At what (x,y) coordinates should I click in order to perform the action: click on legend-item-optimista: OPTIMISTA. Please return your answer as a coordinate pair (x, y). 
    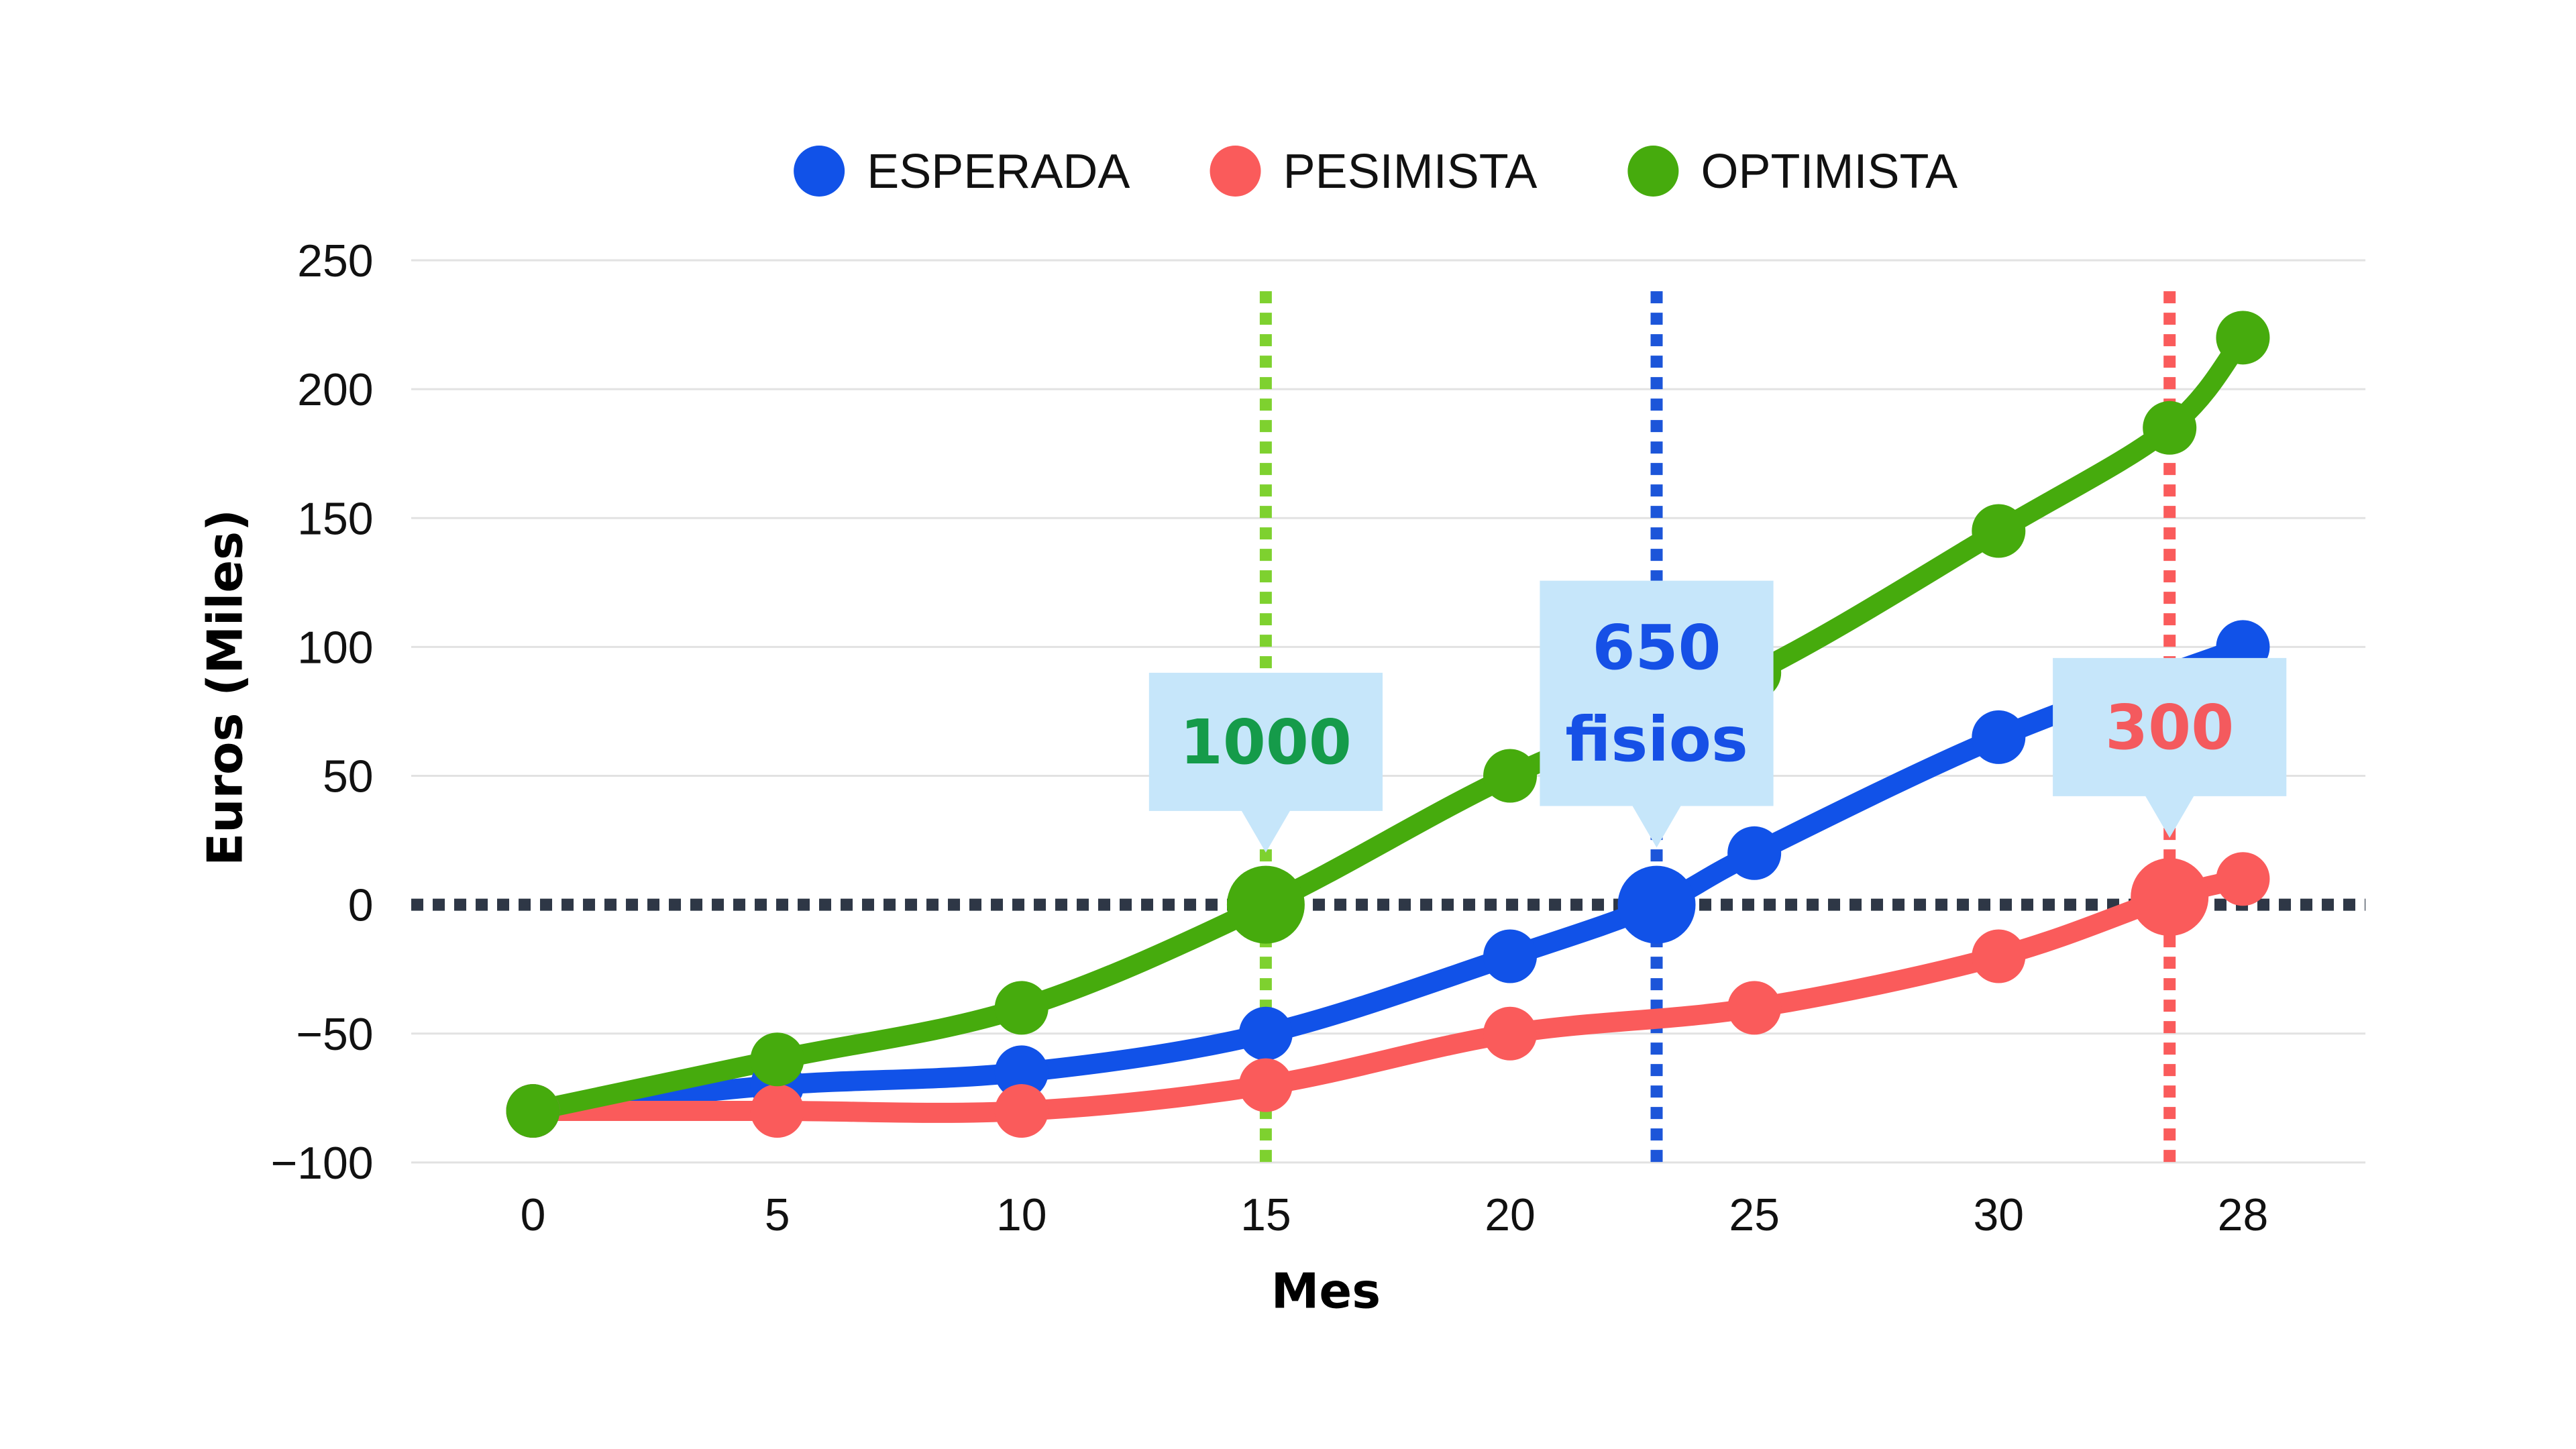
    Looking at the image, I should click on (1792, 172).